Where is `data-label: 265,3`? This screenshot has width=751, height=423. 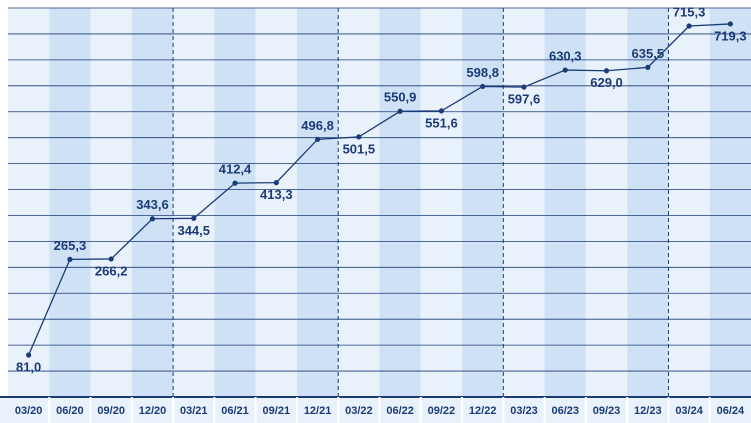
data-label: 265,3 is located at coordinates (70, 245).